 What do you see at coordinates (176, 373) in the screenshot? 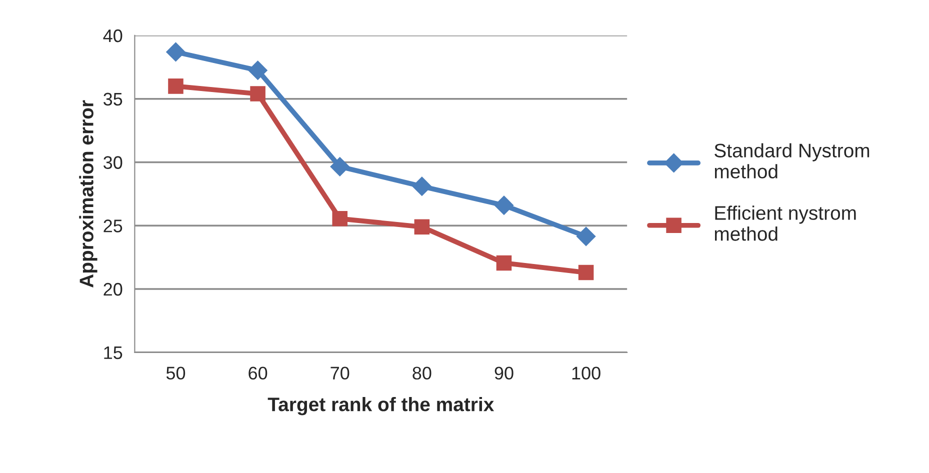
I see `x-tick-label: 50` at bounding box center [176, 373].